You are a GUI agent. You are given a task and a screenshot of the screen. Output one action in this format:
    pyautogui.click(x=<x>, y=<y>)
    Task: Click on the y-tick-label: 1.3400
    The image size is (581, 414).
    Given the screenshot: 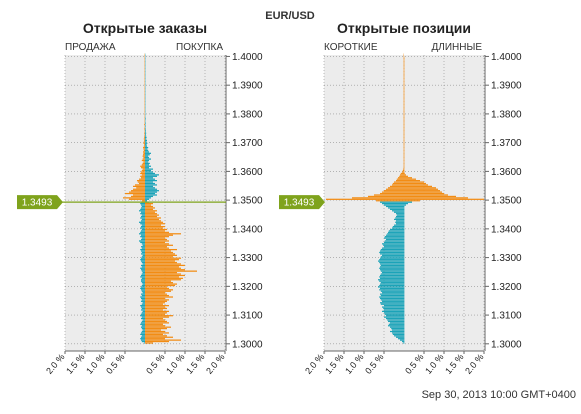 What is the action you would take?
    pyautogui.click(x=506, y=229)
    